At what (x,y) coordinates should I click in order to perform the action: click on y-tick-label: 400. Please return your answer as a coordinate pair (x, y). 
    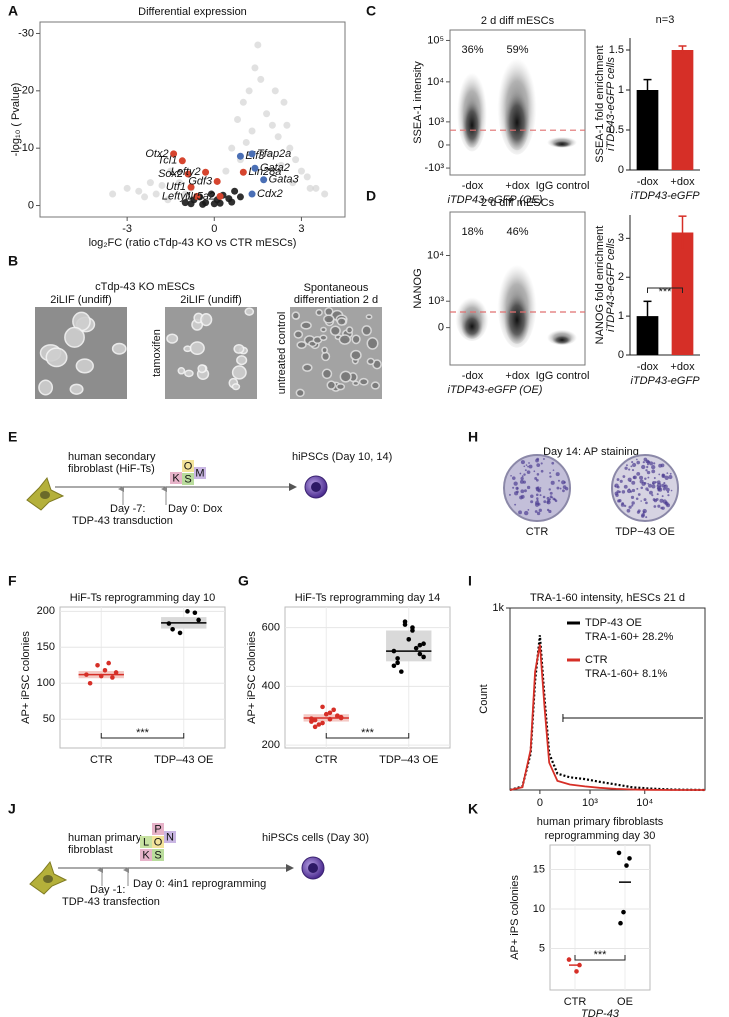
    Looking at the image, I should click on (271, 686).